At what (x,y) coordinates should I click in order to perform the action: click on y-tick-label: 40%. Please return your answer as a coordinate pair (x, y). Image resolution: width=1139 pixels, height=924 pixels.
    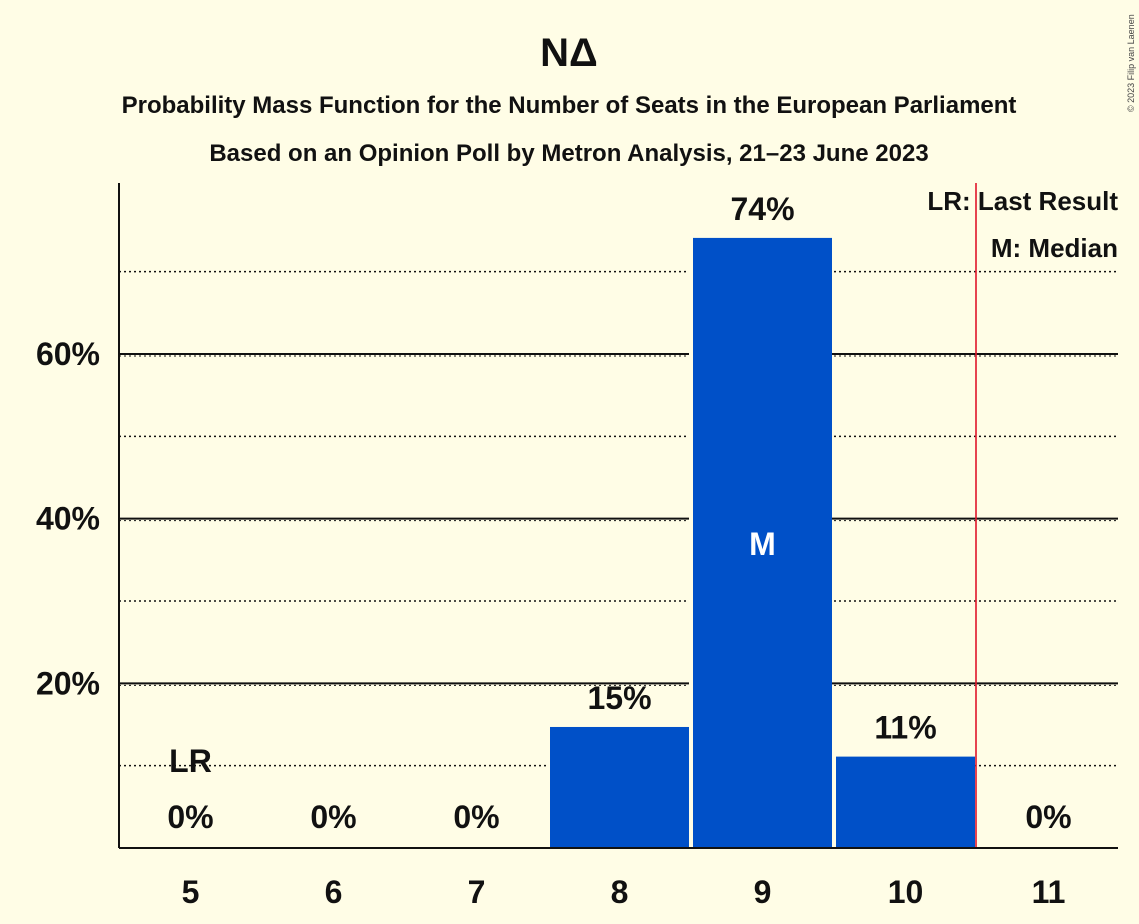
    Looking at the image, I should click on (68, 519).